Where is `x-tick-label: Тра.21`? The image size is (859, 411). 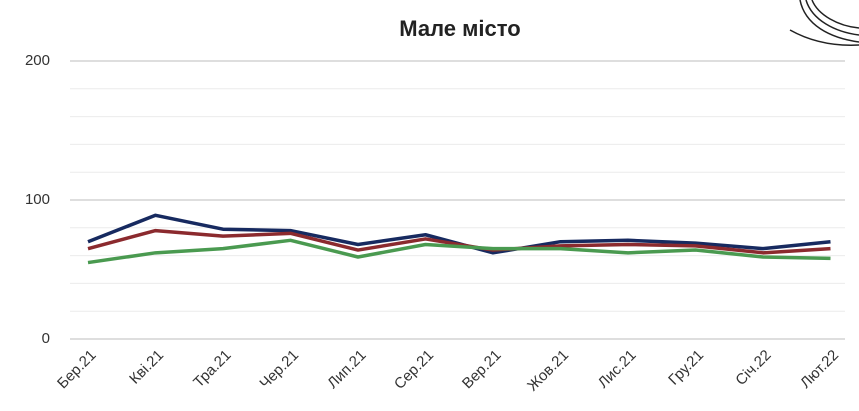 x-tick-label: Тра.21 is located at coordinates (212, 369).